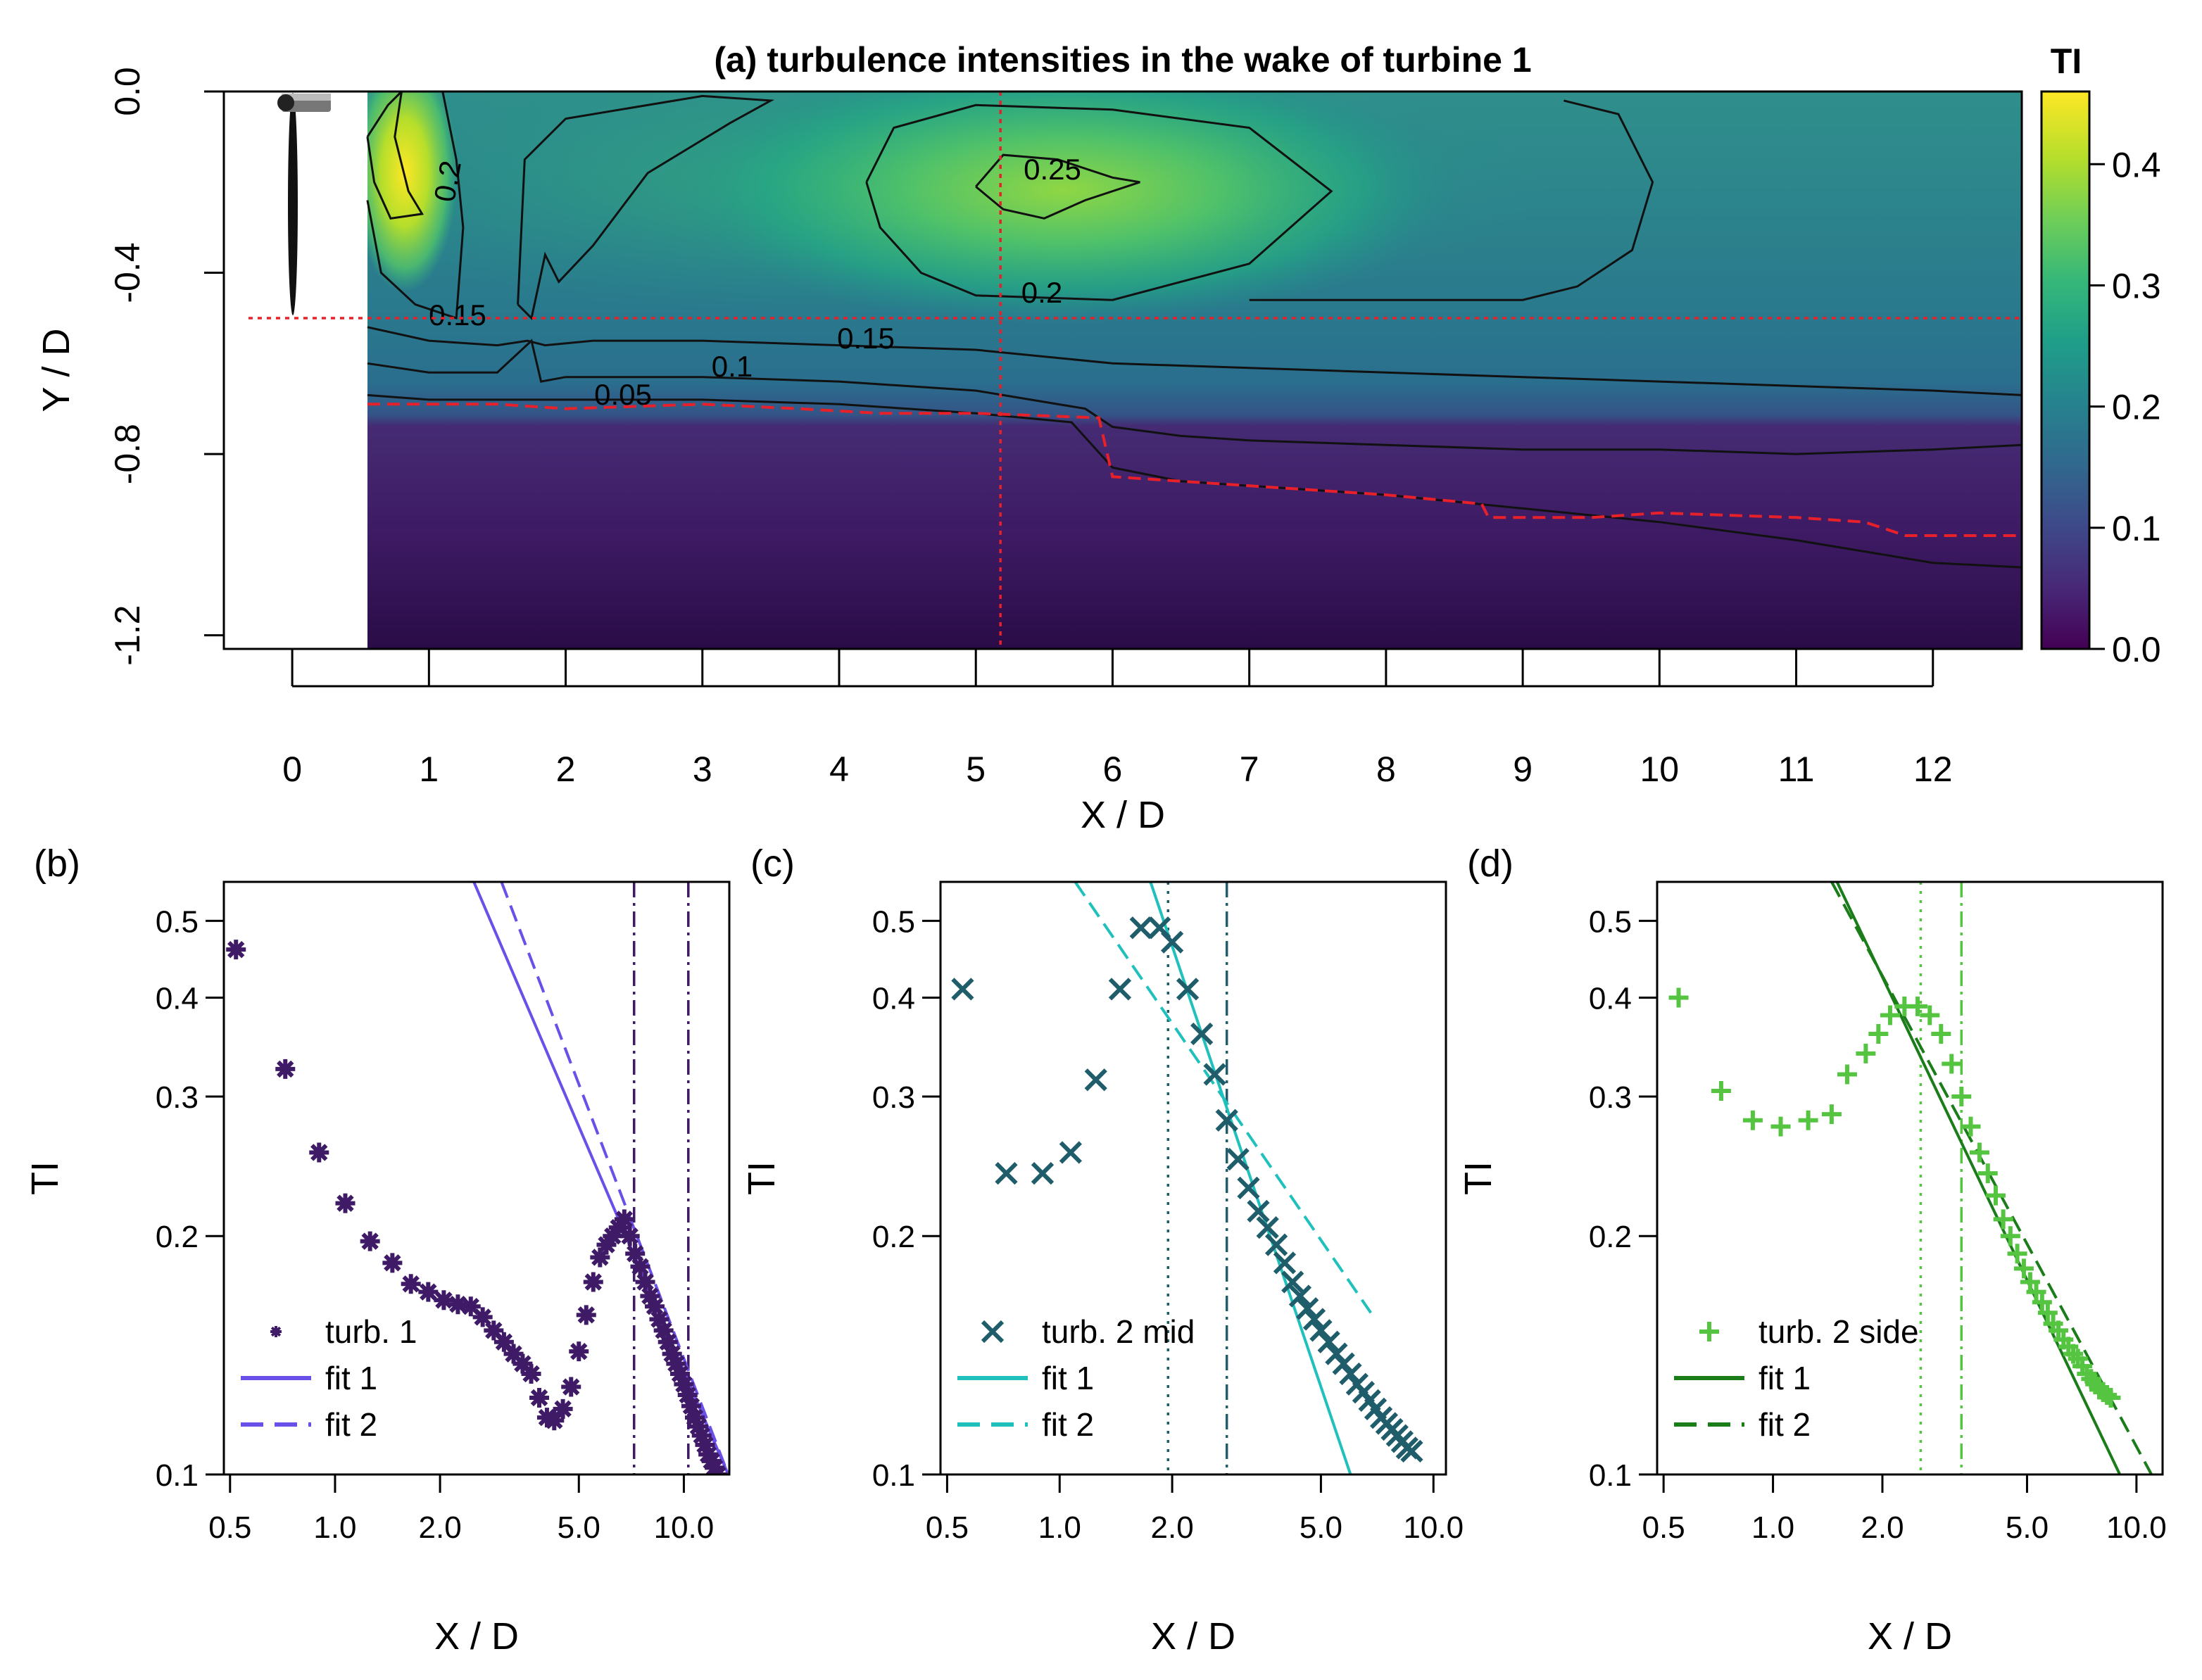 Image resolution: width=2202 pixels, height=1680 pixels. Describe the element at coordinates (1933, 769) in the screenshot. I see `panel-a-x-tick-label: 12` at that location.